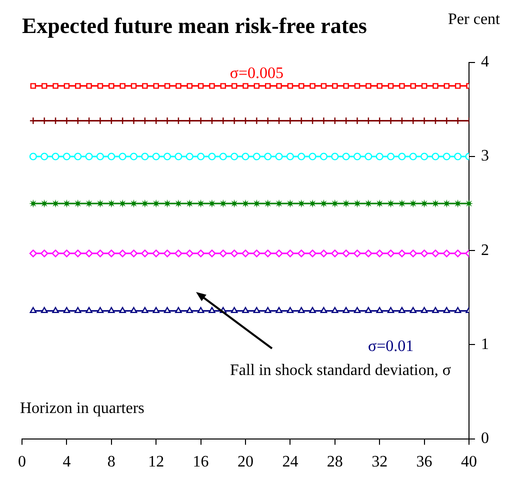  What do you see at coordinates (111, 462) in the screenshot?
I see `x-tick-label: 8` at bounding box center [111, 462].